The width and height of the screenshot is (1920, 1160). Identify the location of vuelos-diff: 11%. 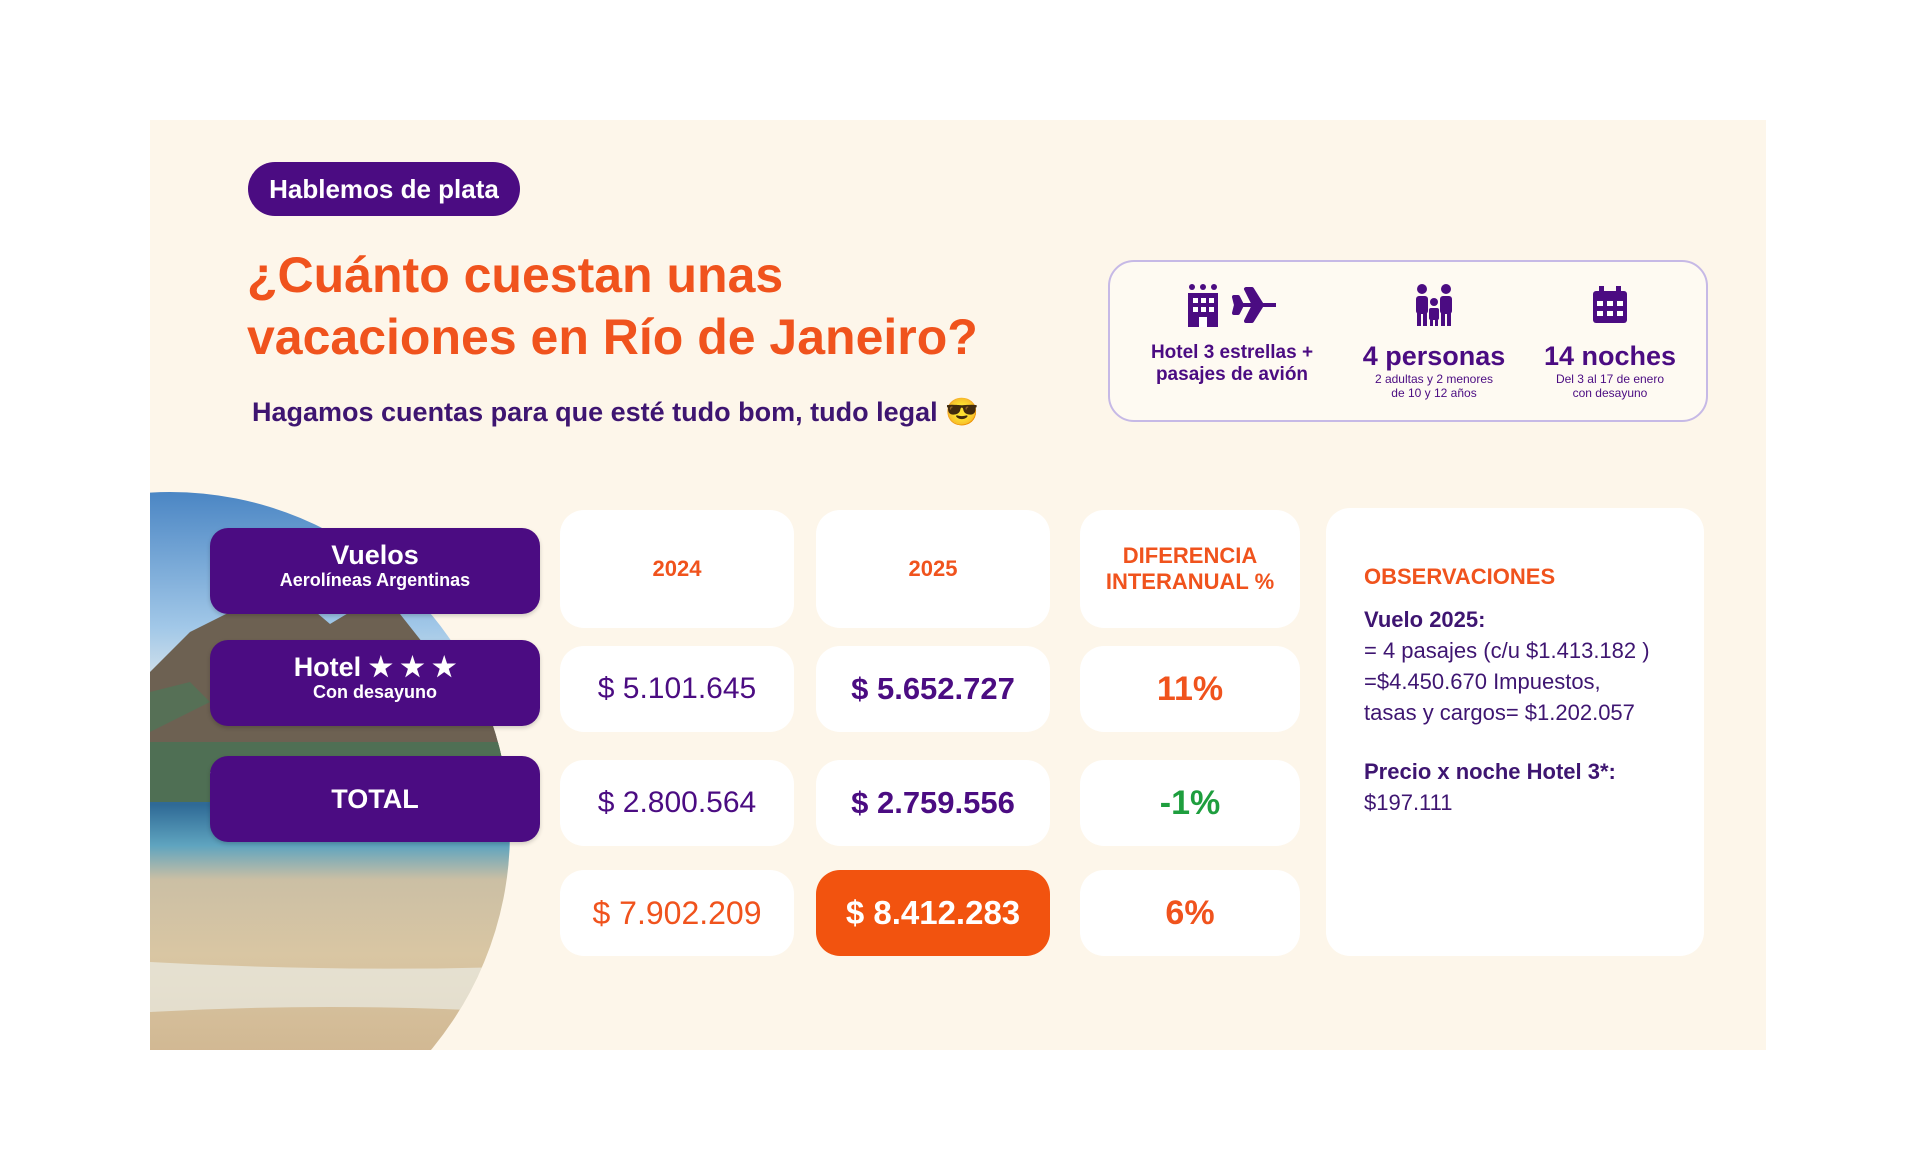
(1190, 689).